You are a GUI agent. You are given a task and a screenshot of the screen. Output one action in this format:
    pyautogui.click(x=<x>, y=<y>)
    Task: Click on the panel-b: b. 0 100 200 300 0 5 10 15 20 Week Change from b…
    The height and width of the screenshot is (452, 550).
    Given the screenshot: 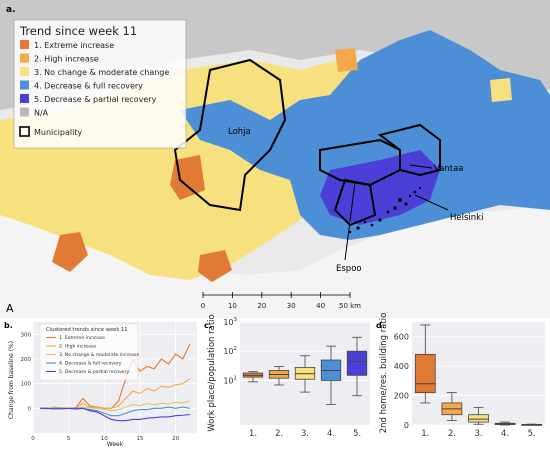 What is the action you would take?
    pyautogui.click(x=100, y=384)
    